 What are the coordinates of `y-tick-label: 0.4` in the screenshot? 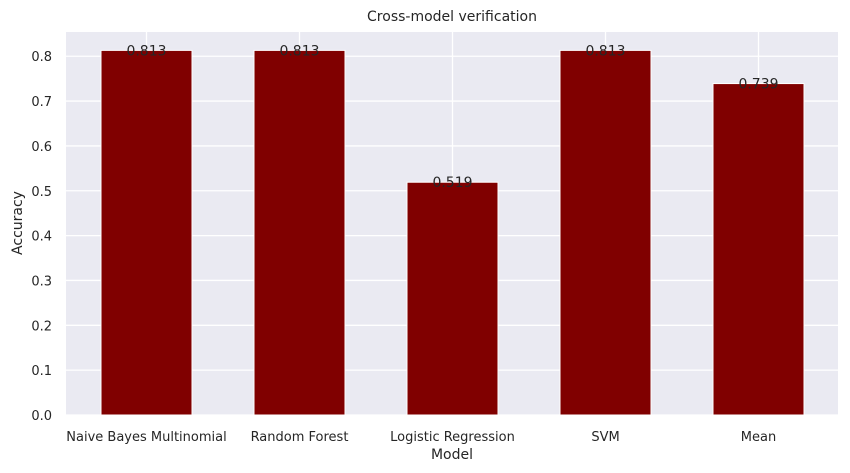 It's located at (41, 237).